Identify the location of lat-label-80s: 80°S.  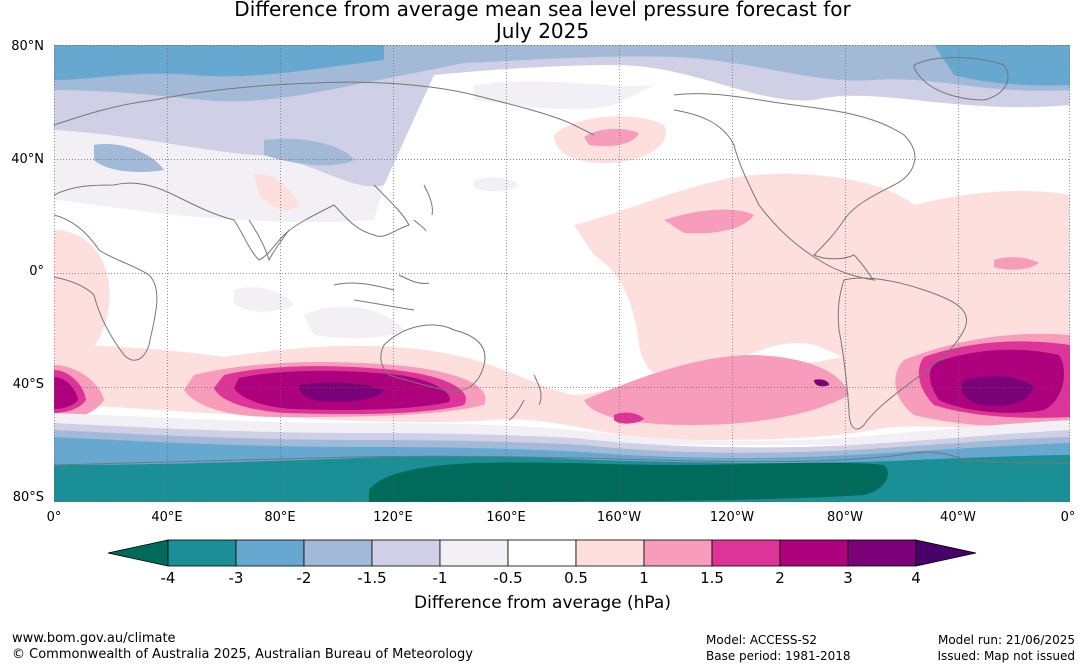
(28, 497).